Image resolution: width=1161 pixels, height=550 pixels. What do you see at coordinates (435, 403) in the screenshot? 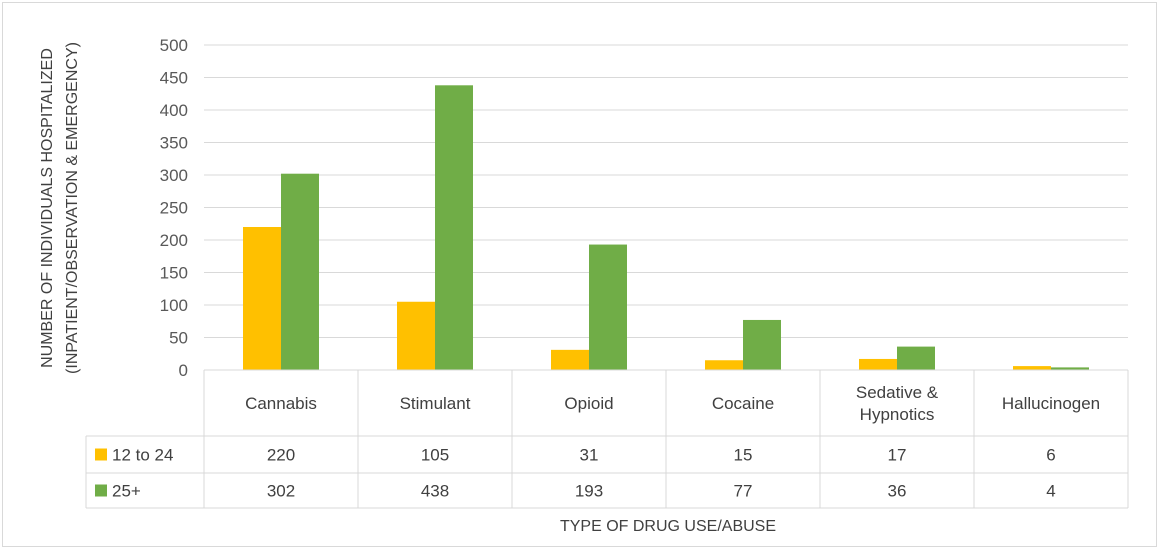
I see `category-label: Stimulant` at bounding box center [435, 403].